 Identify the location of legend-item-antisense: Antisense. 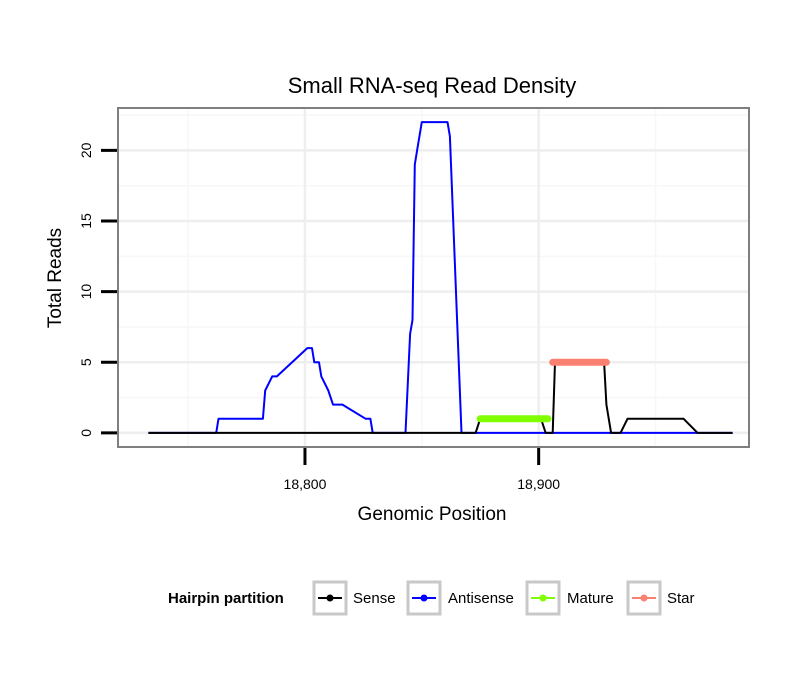
(460, 598).